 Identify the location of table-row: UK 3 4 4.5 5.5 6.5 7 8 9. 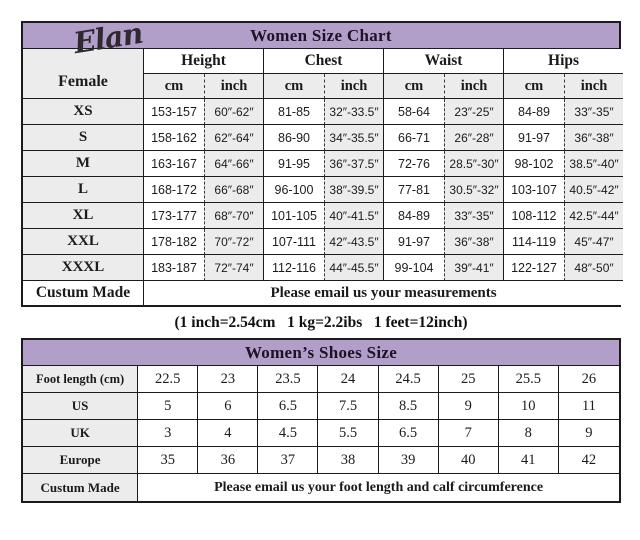
(321, 433).